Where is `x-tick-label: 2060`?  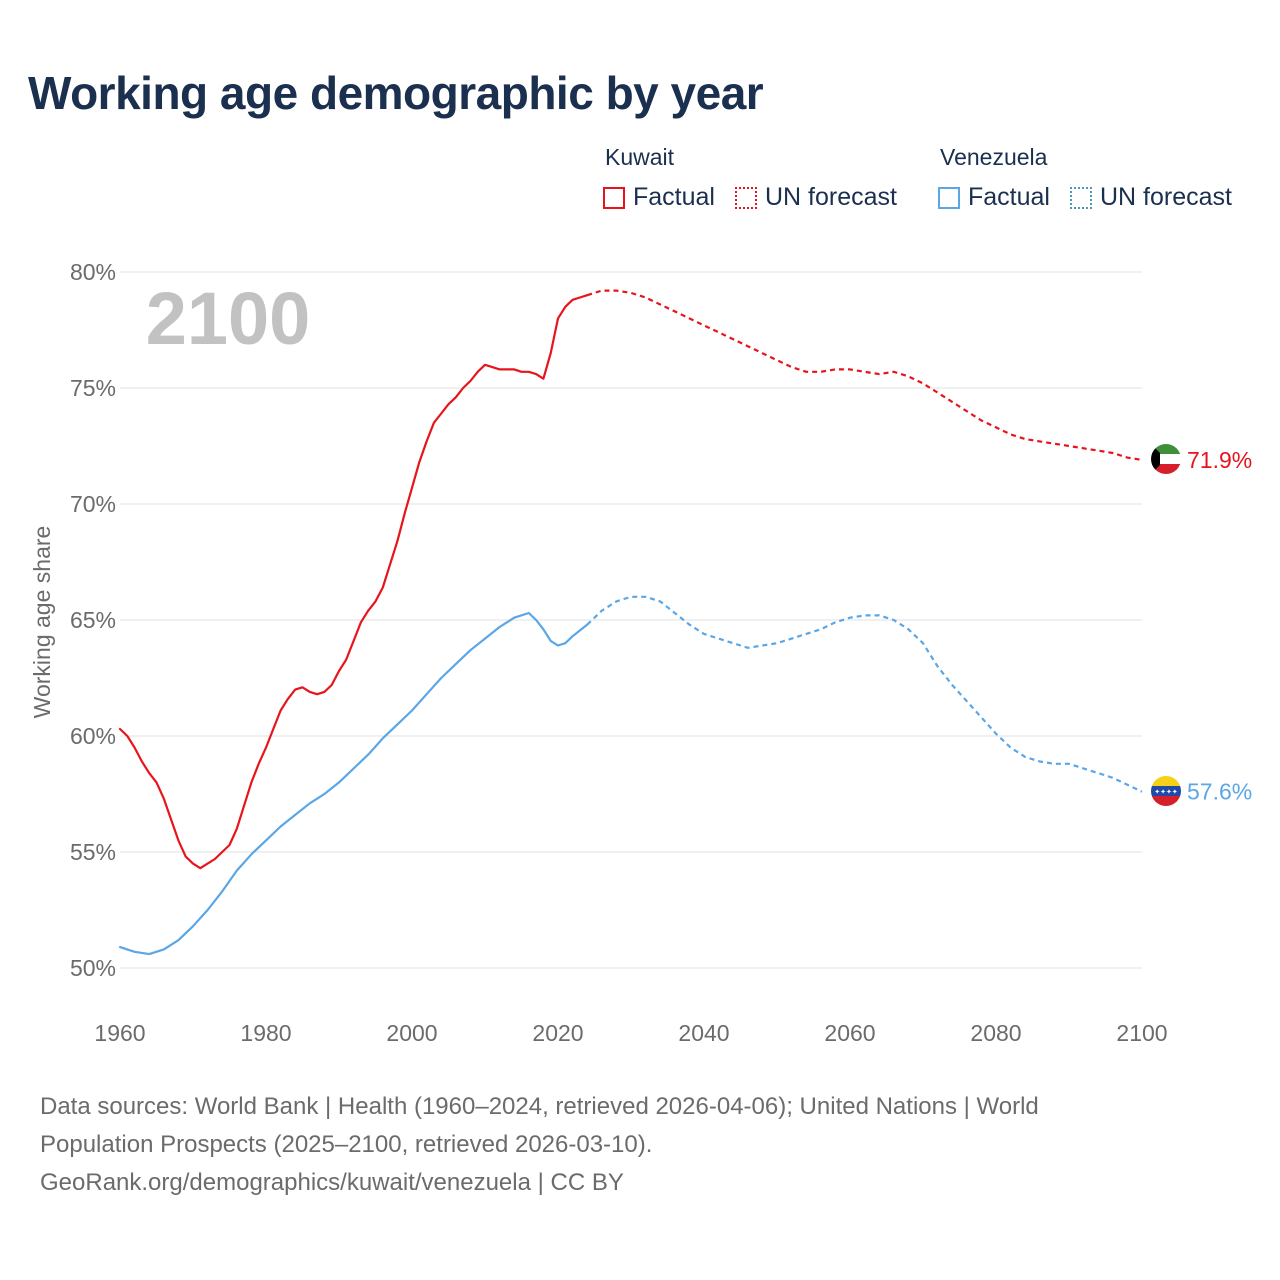 x-tick-label: 2060 is located at coordinates (849, 1033).